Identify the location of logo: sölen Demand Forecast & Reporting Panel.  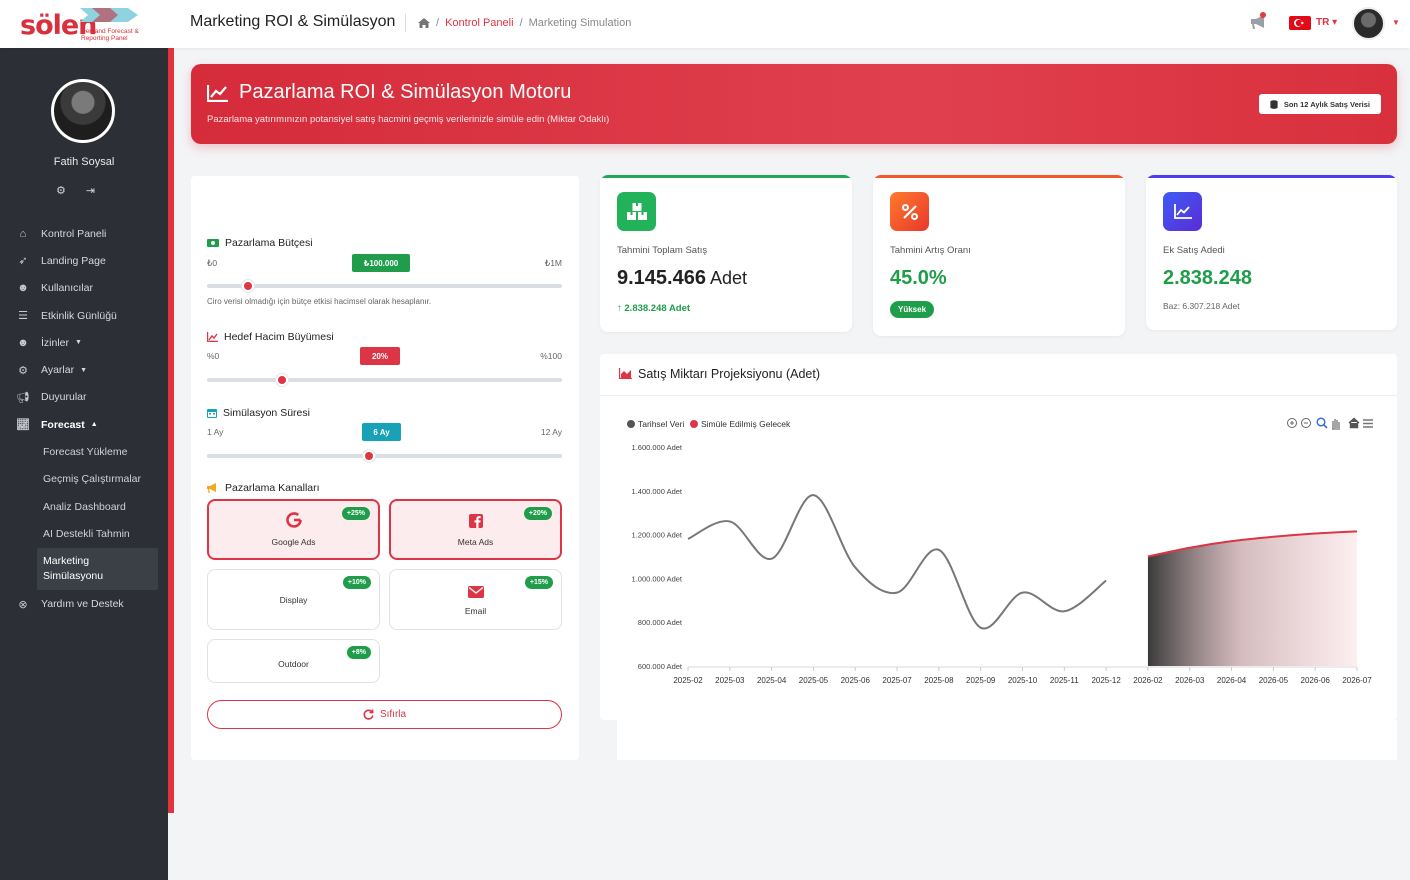
(88, 24).